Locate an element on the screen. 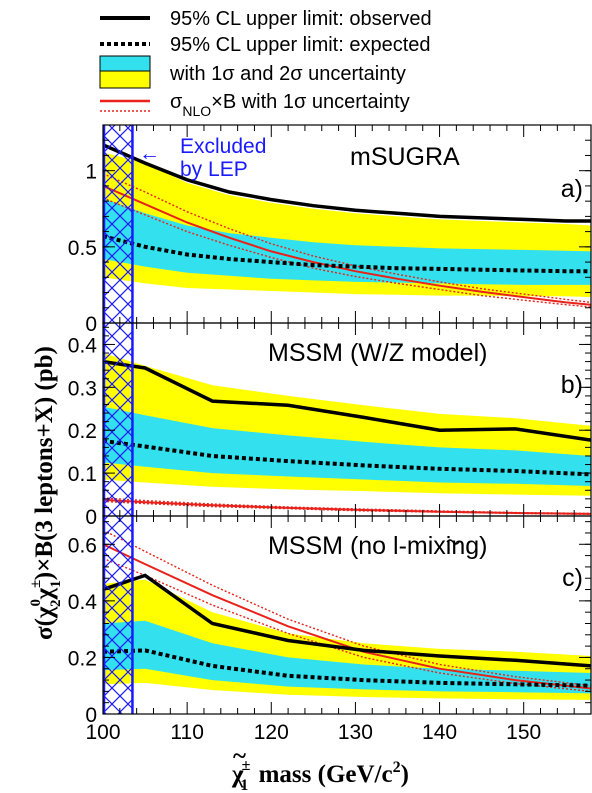 The width and height of the screenshot is (592, 793). panel-a-theory-line is located at coordinates (347, 245).